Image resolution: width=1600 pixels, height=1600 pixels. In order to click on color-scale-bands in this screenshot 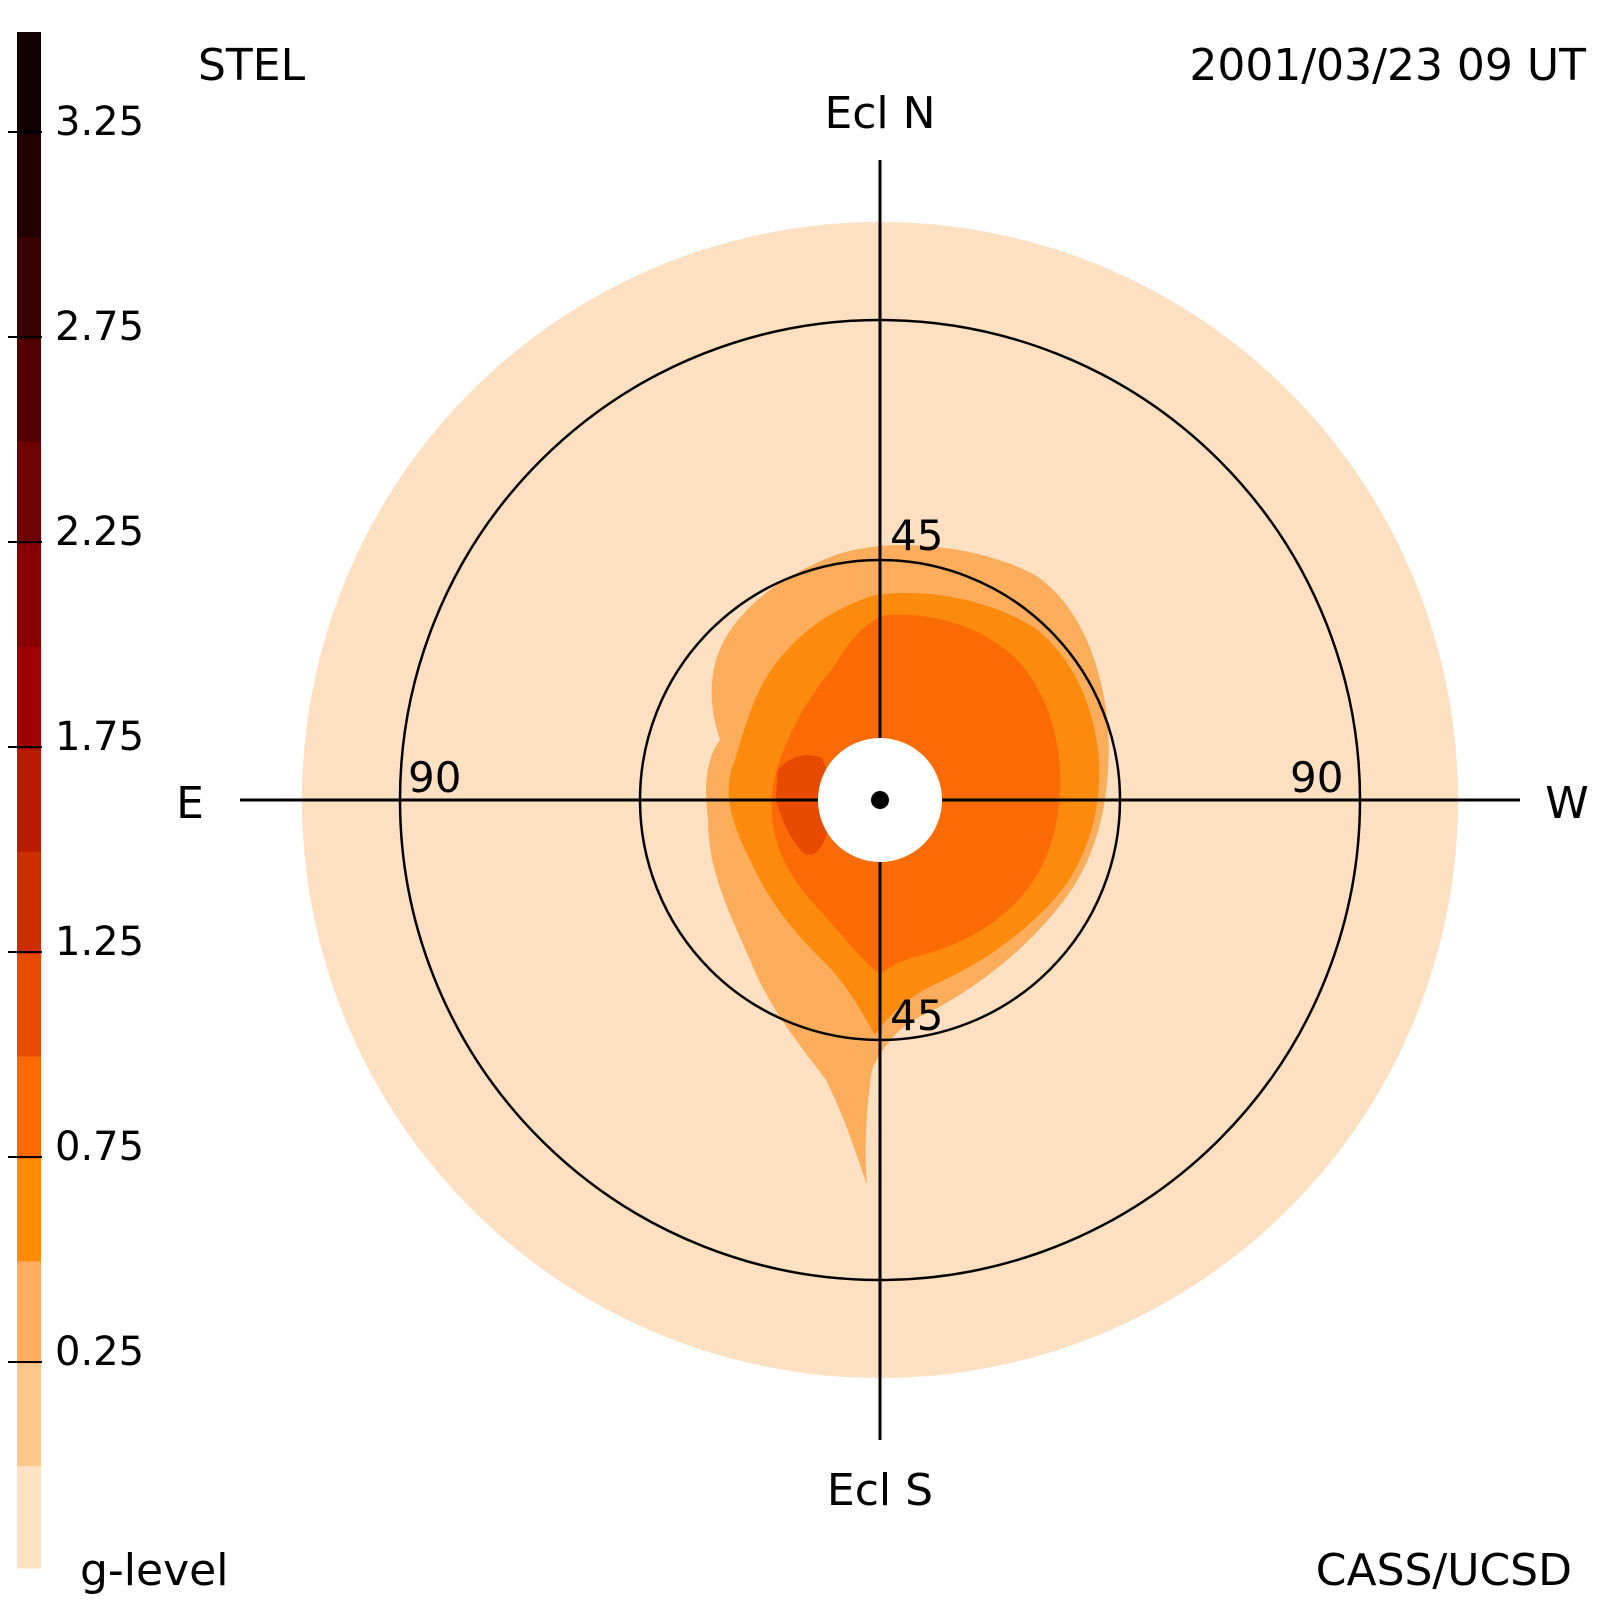, I will do `click(29, 800)`.